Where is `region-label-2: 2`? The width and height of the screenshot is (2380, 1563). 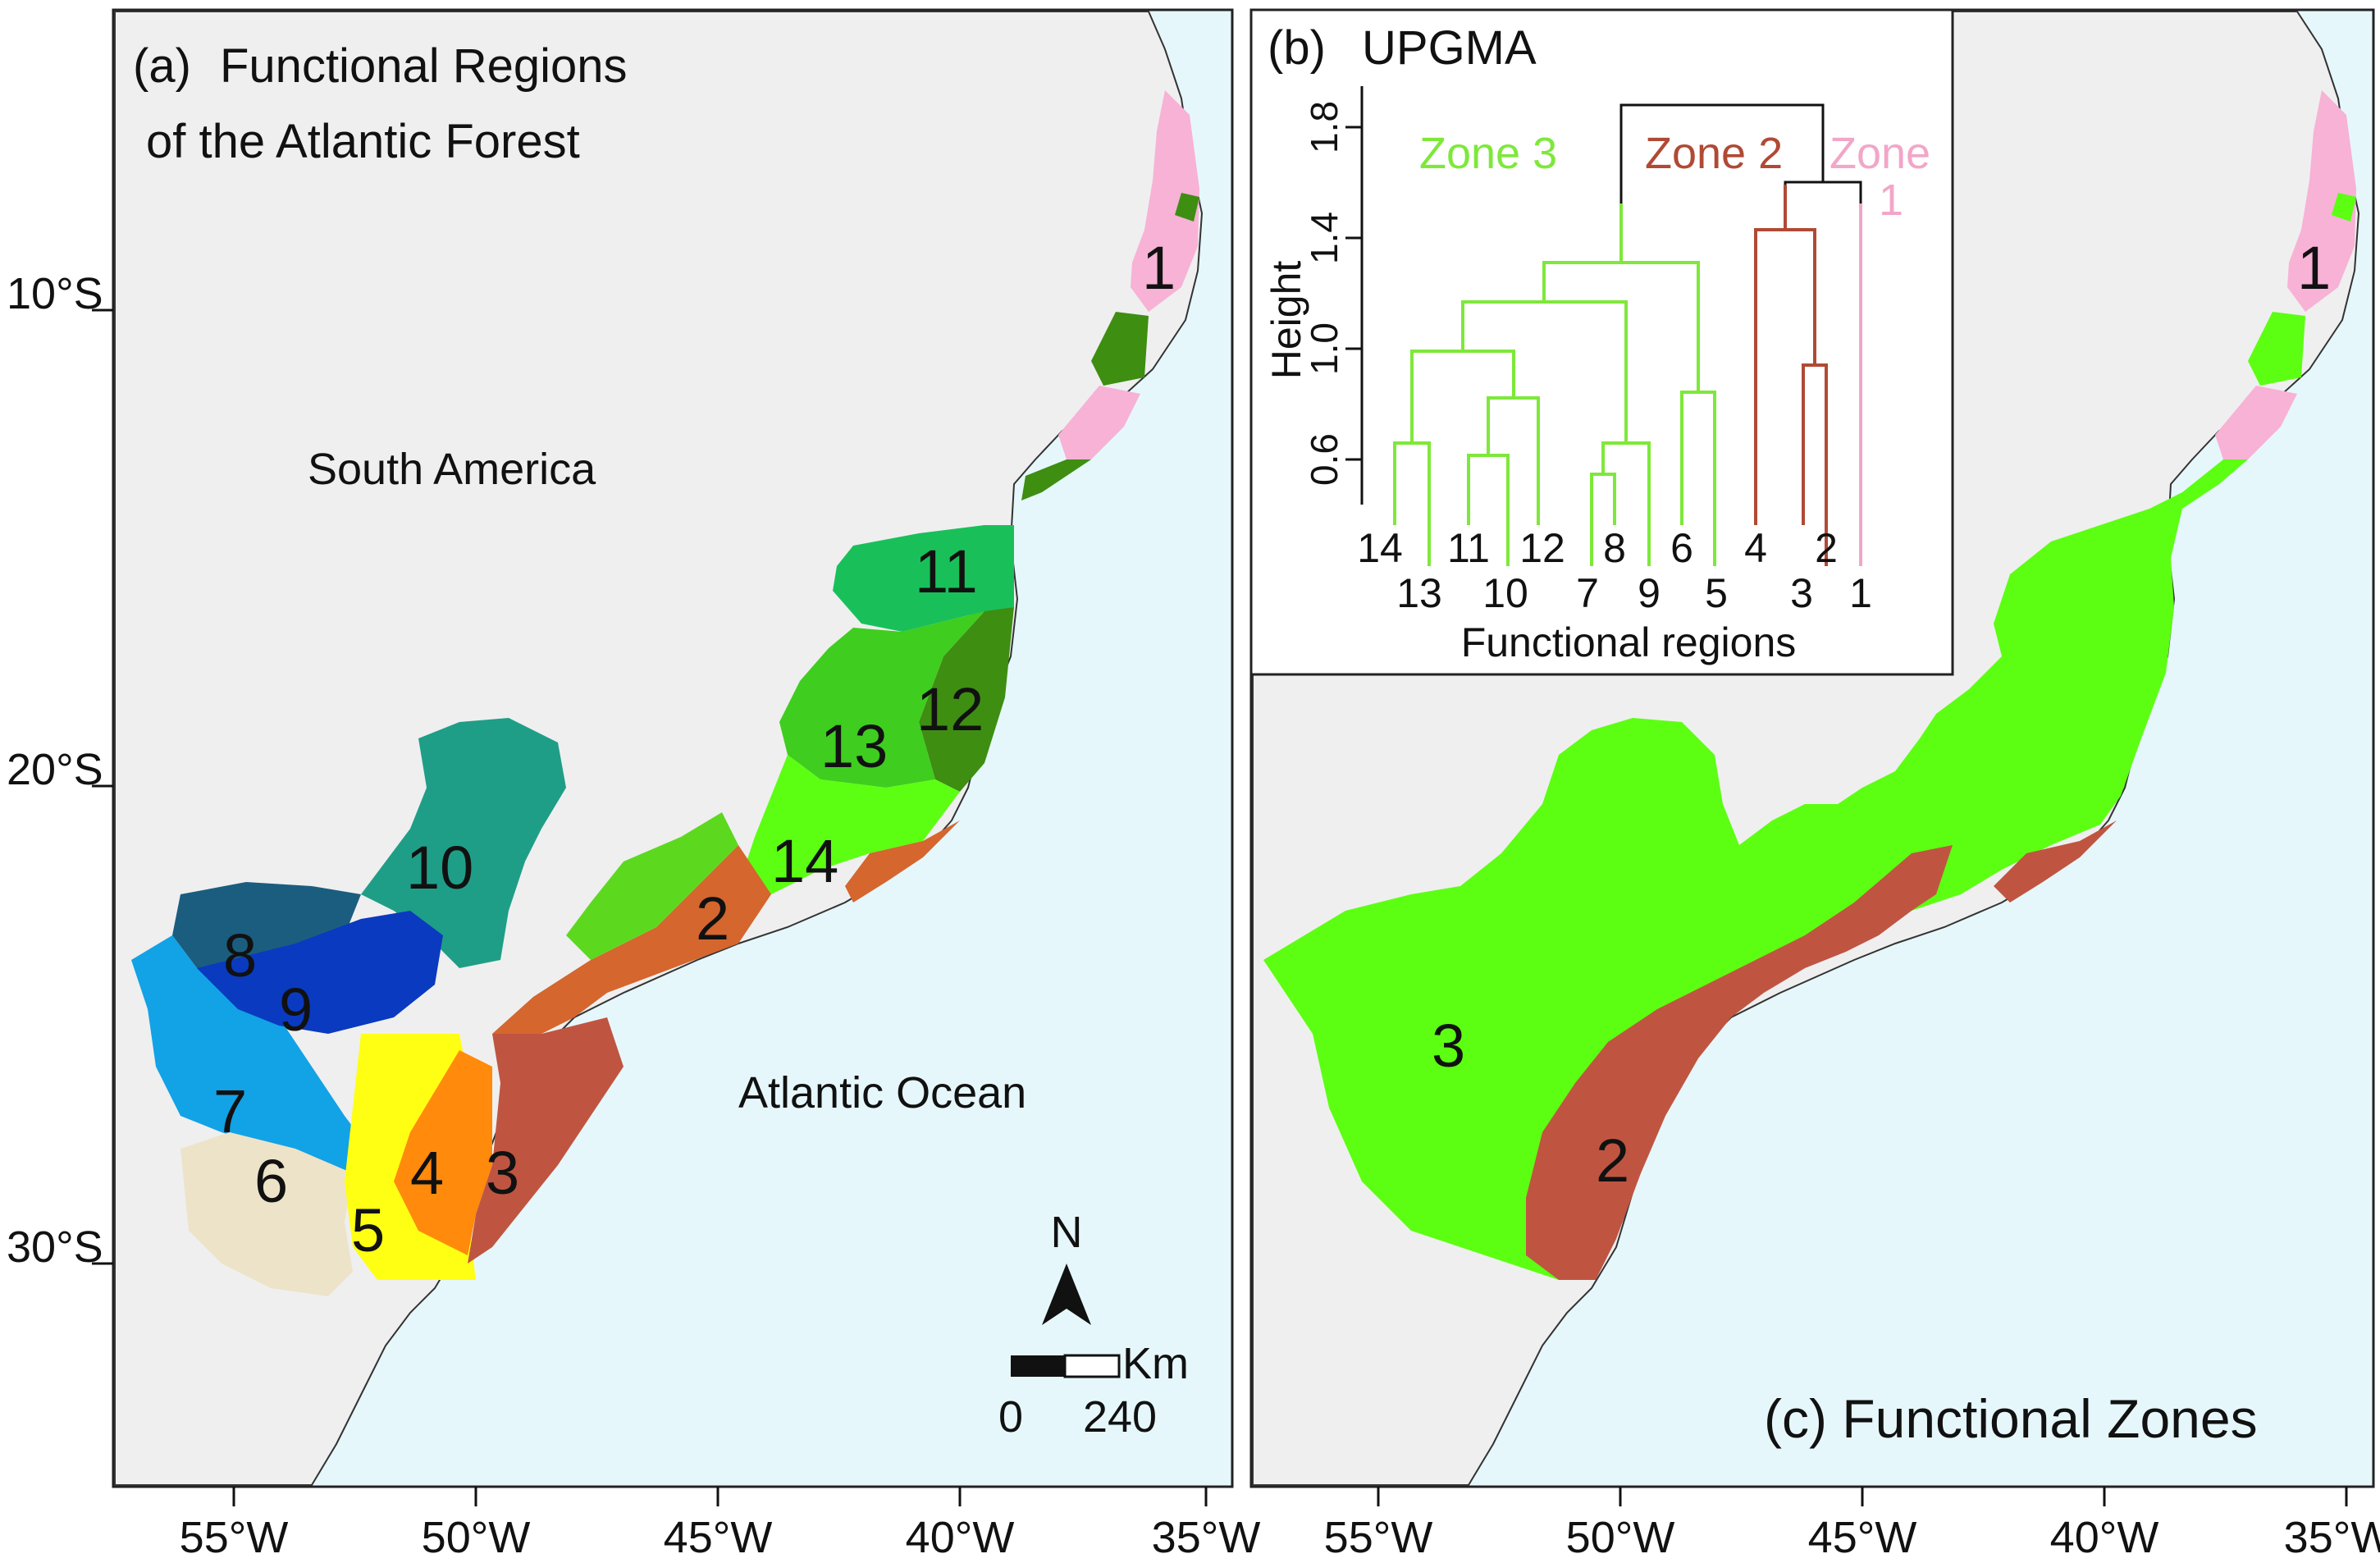
region-label-2: 2 is located at coordinates (713, 919).